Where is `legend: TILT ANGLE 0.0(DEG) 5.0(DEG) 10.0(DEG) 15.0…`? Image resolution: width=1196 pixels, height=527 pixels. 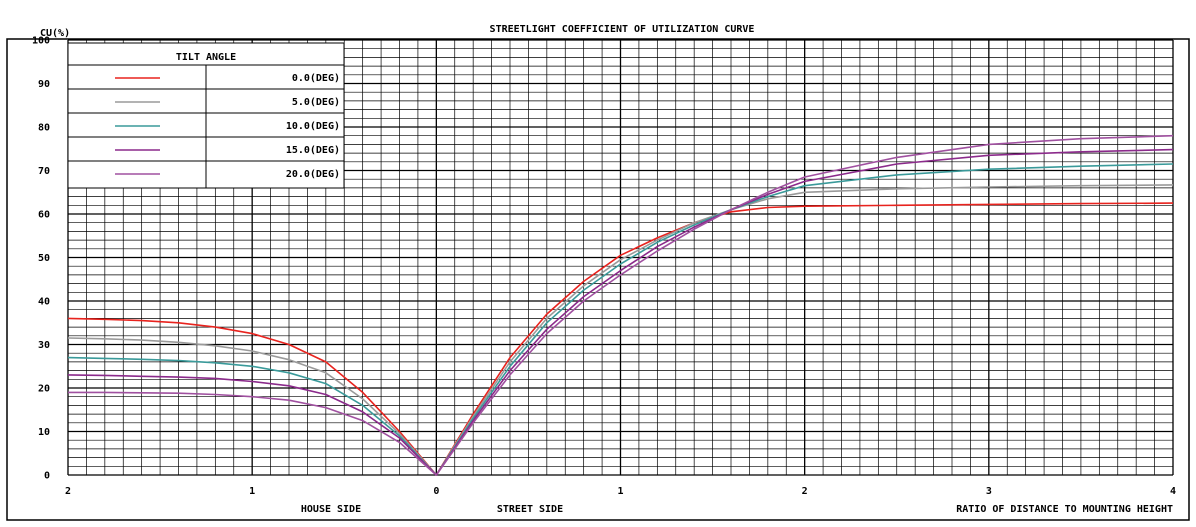 legend: TILT ANGLE 0.0(DEG) 5.0(DEG) 10.0(DEG) 15.0… is located at coordinates (206, 115).